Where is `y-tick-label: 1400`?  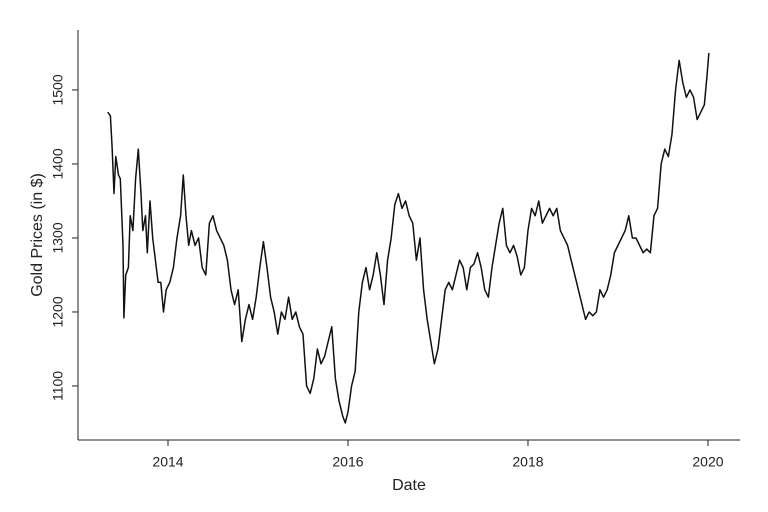
y-tick-label: 1400 is located at coordinates (58, 163).